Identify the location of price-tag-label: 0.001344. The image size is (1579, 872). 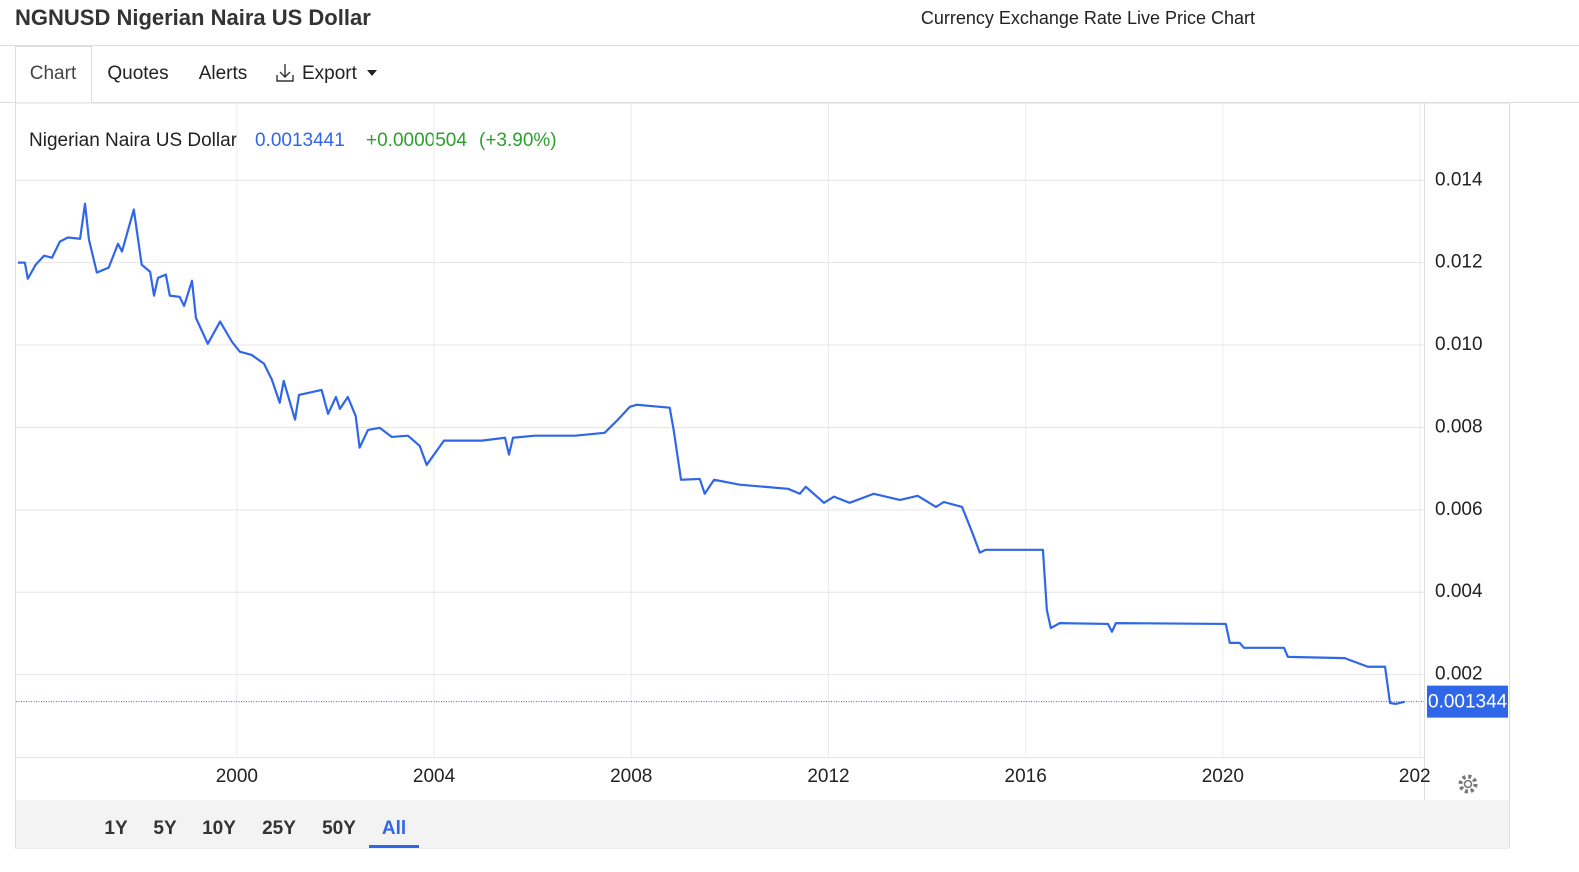
(1468, 702).